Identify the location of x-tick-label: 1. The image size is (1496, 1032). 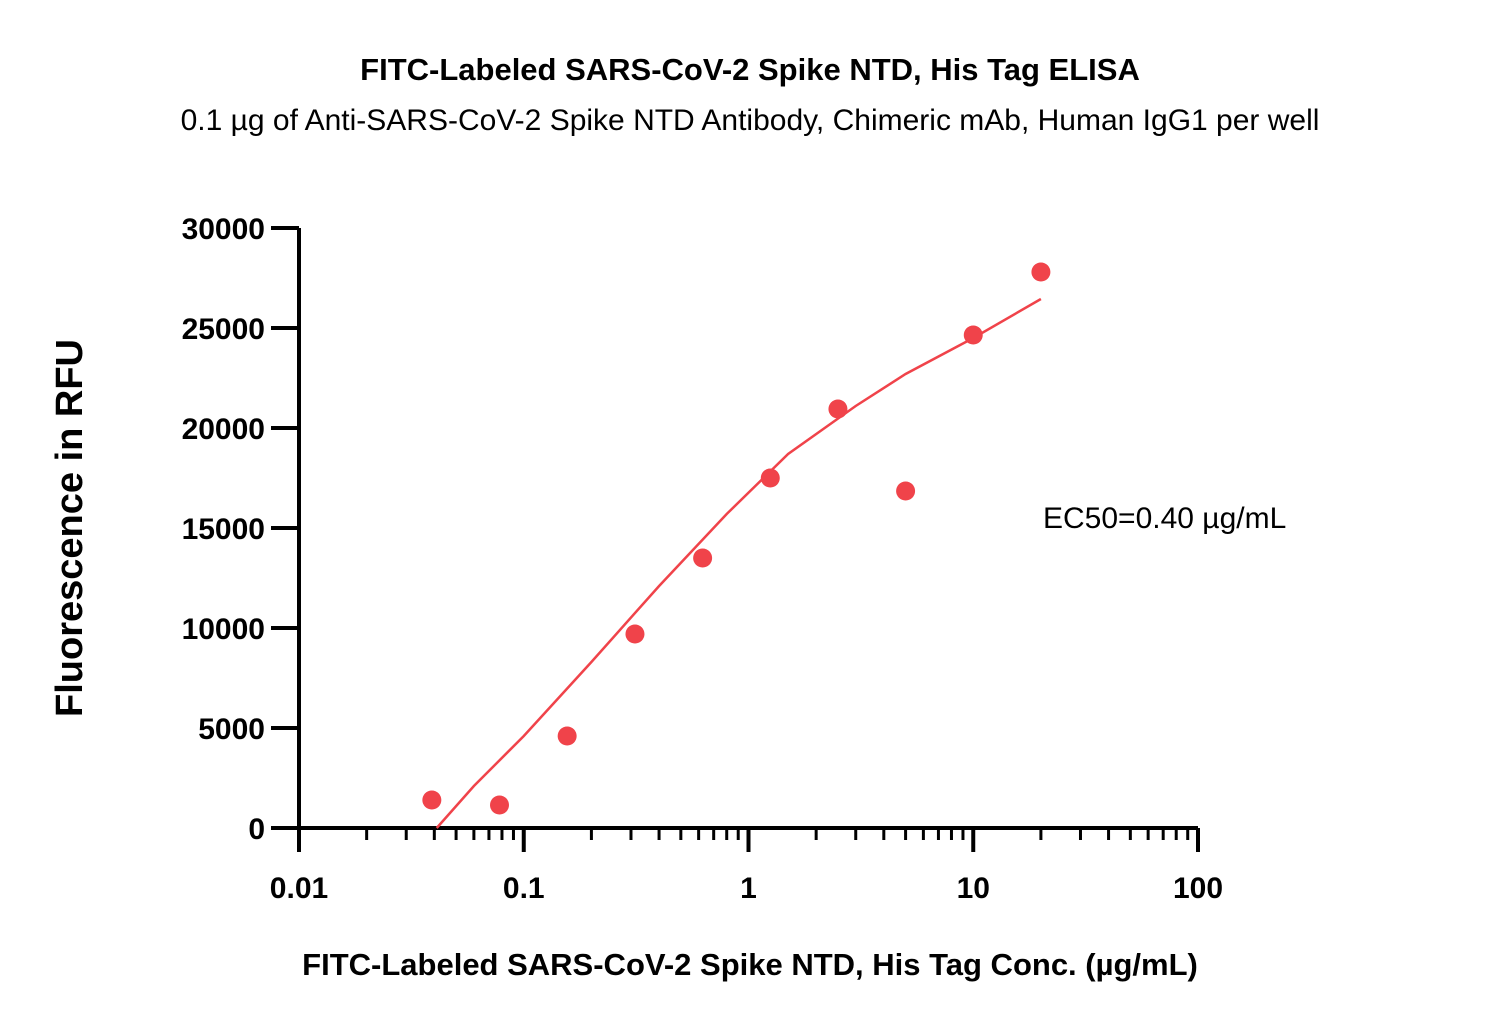
(748, 888).